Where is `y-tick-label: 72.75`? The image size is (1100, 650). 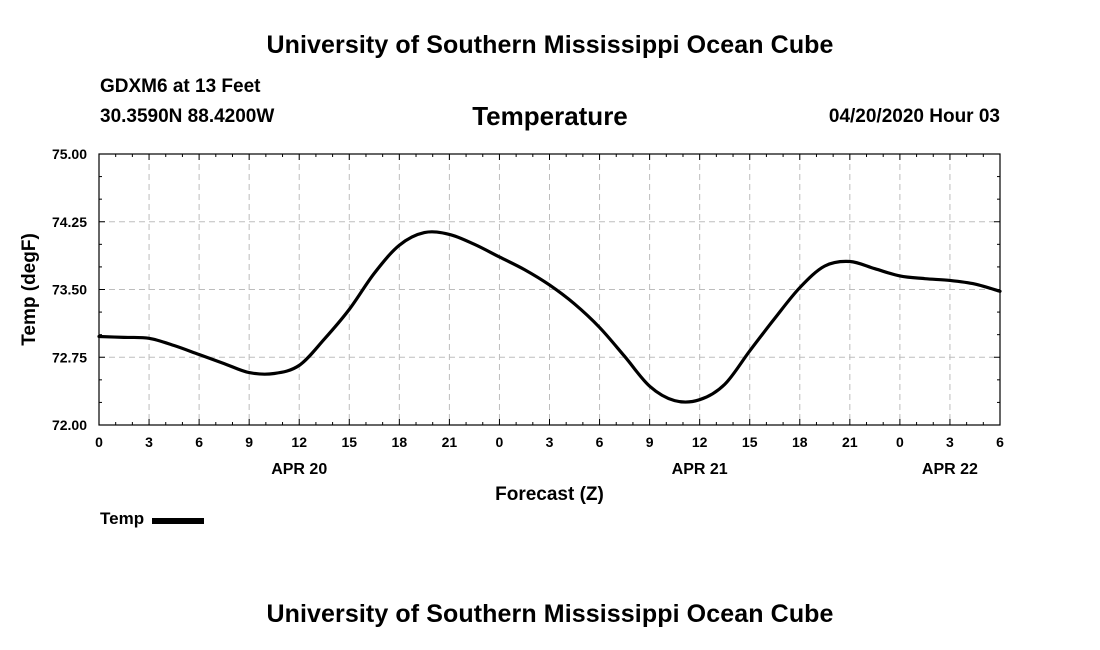
y-tick-label: 72.75 is located at coordinates (69, 357).